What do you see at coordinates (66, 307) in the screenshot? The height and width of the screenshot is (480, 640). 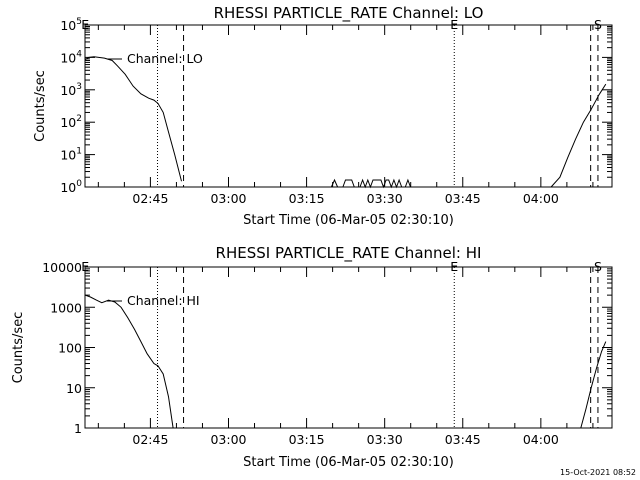 I see `y-tick-label: 1000` at bounding box center [66, 307].